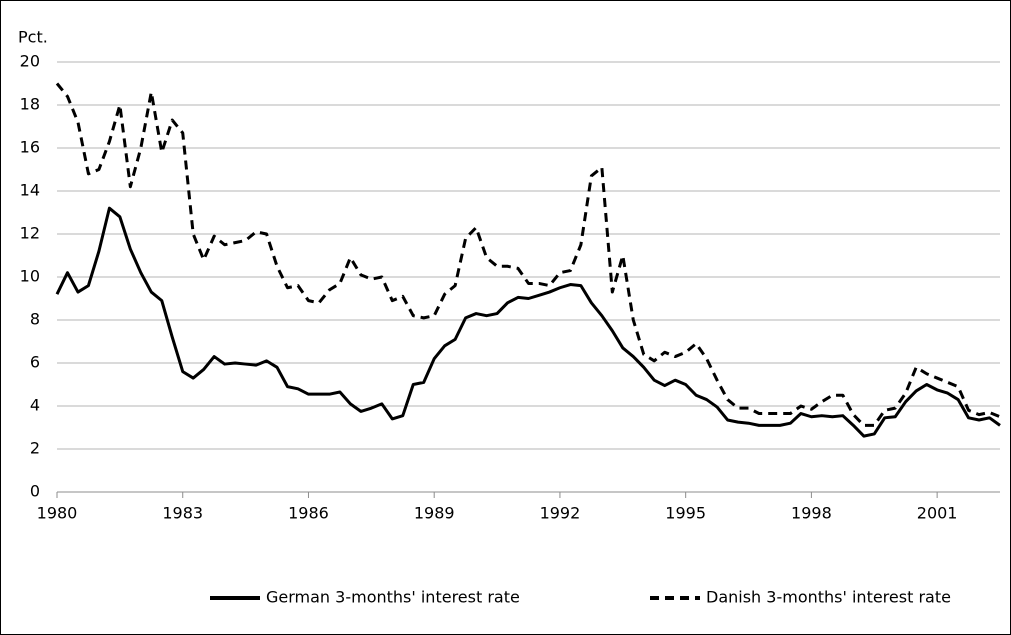 The image size is (1011, 635). Describe the element at coordinates (308, 513) in the screenshot. I see `x-tick-label: 1986` at that location.